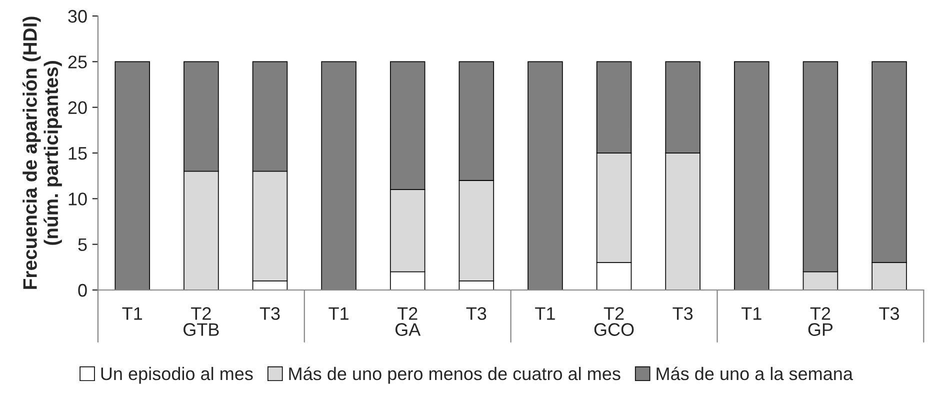  I want to click on y-tick-label: 15, so click(77, 153).